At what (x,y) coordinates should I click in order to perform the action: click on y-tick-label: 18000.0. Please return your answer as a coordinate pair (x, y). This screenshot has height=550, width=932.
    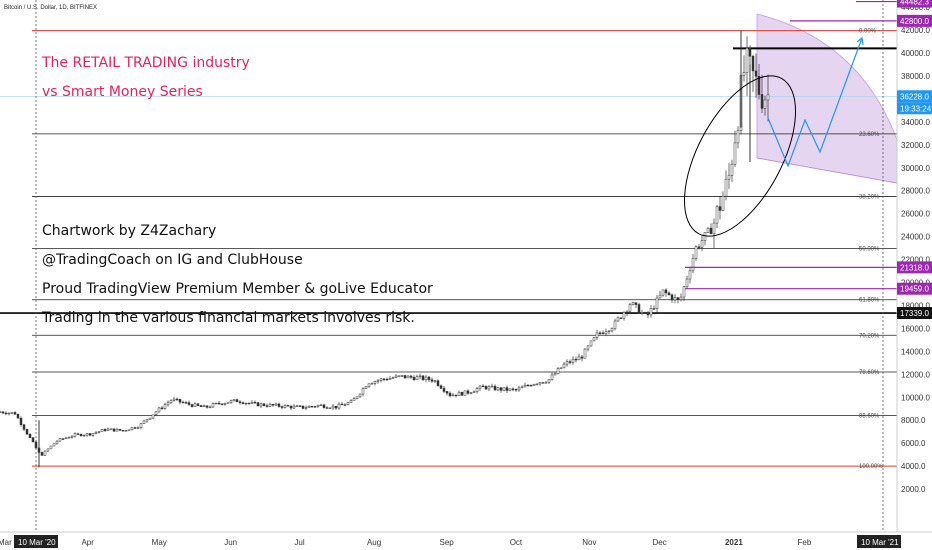
    Looking at the image, I should click on (915, 305).